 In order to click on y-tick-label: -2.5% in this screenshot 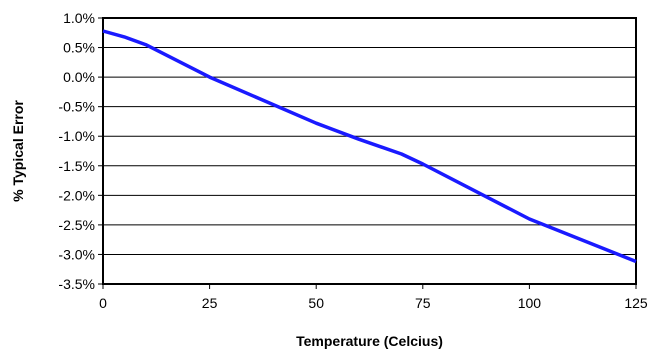, I will do `click(76, 225)`.